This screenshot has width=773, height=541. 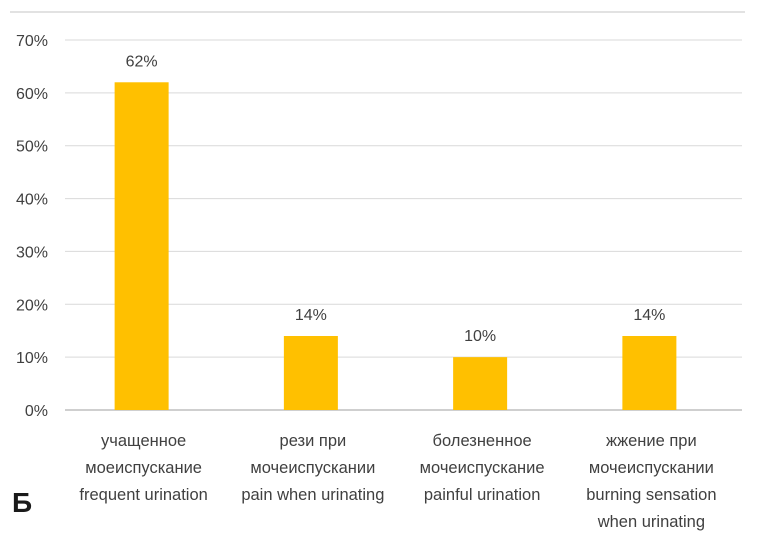 What do you see at coordinates (32, 226) in the screenshot?
I see `y-axis-ticks: 0% 10% 20% 30% 40% 50% 60% 70%` at bounding box center [32, 226].